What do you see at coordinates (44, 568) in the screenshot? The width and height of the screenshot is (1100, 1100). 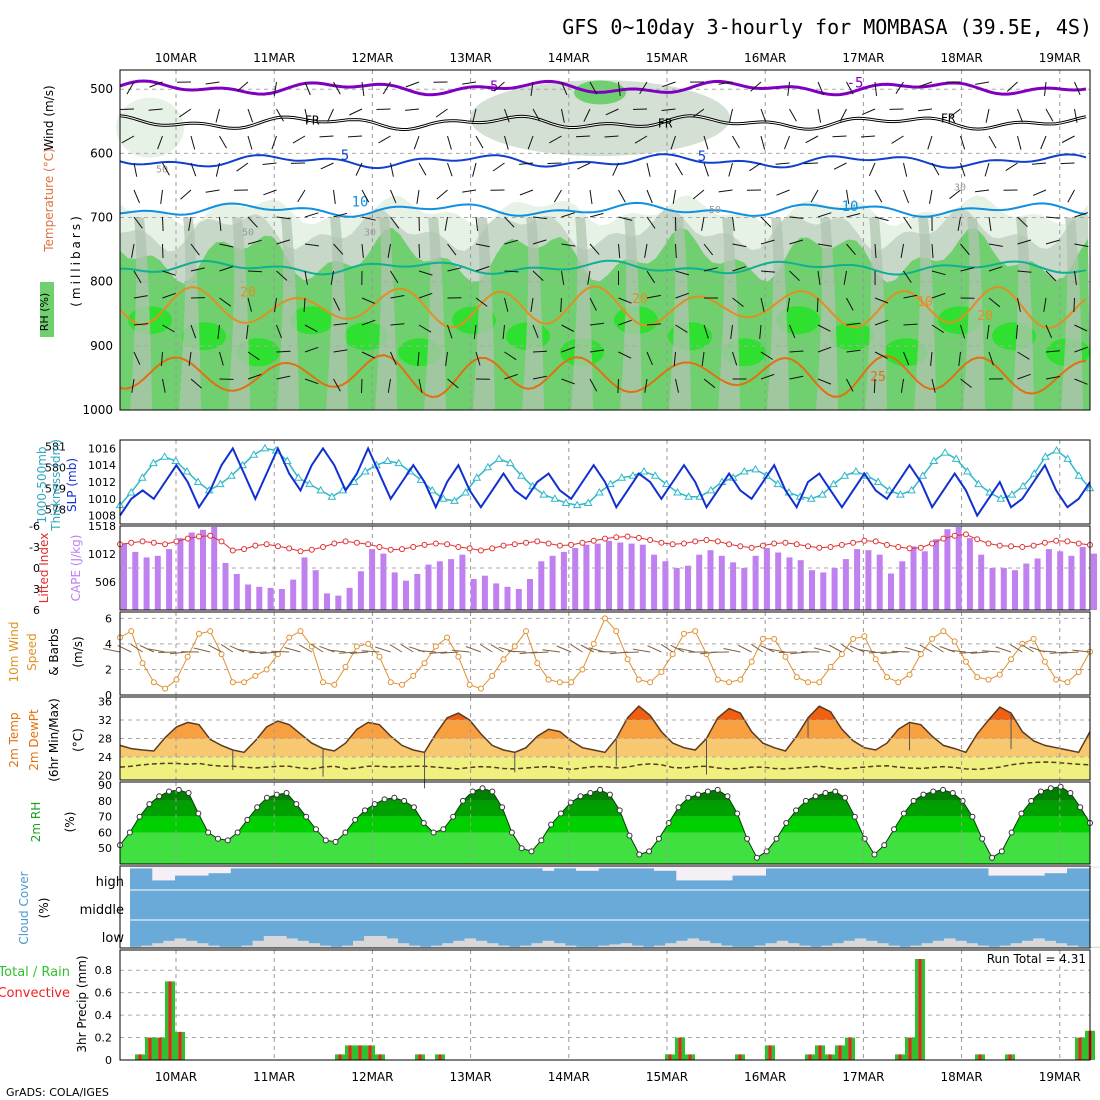 I see `li-ylabel: Lifted Index` at bounding box center [44, 568].